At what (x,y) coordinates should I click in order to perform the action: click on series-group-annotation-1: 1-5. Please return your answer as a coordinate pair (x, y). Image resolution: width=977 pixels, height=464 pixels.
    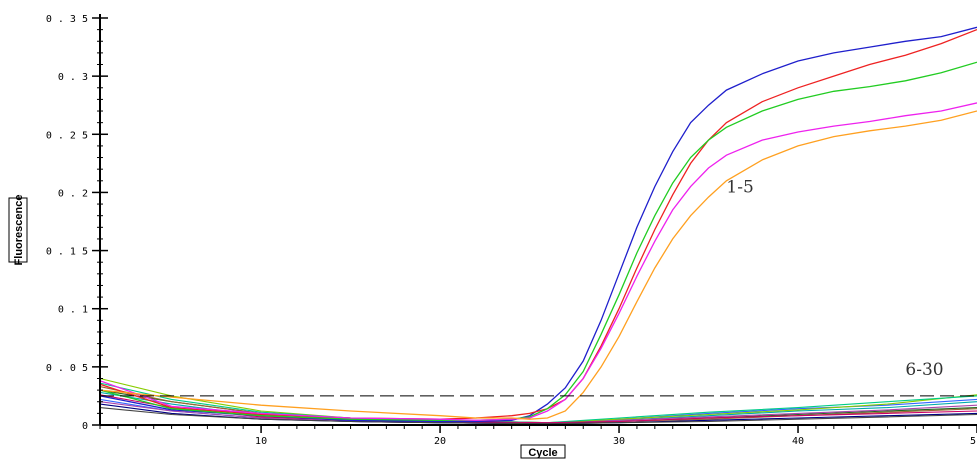
    Looking at the image, I should click on (739, 187).